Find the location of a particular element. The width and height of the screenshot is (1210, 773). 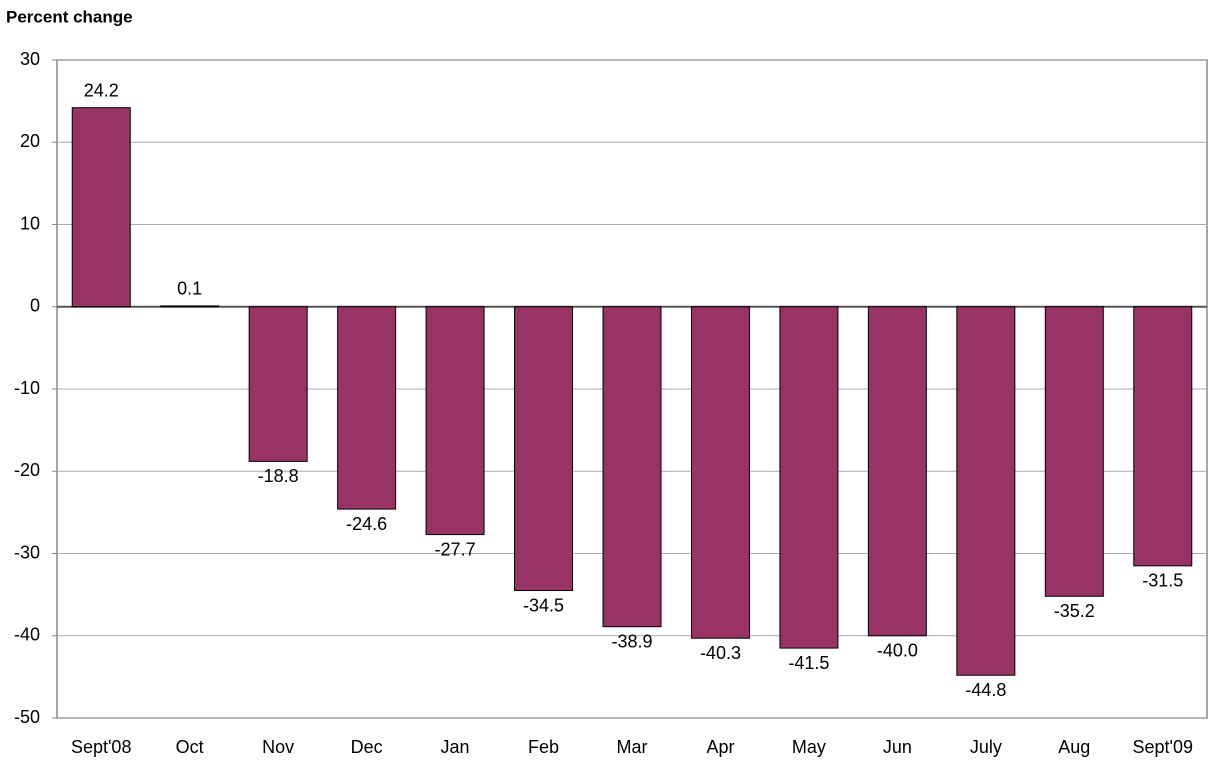

y-tick-label: 0 is located at coordinates (35, 306).